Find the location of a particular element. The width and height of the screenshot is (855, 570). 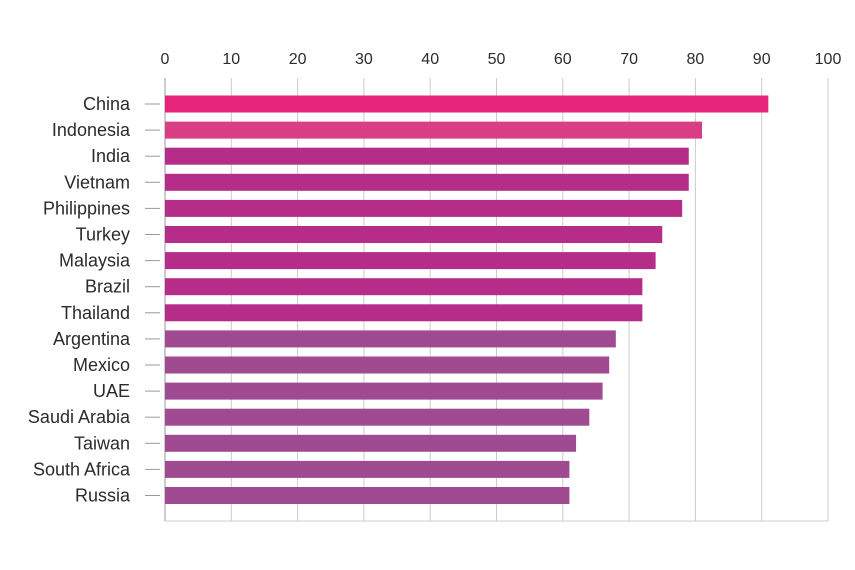

category-label: Indonesia is located at coordinates (91, 130).